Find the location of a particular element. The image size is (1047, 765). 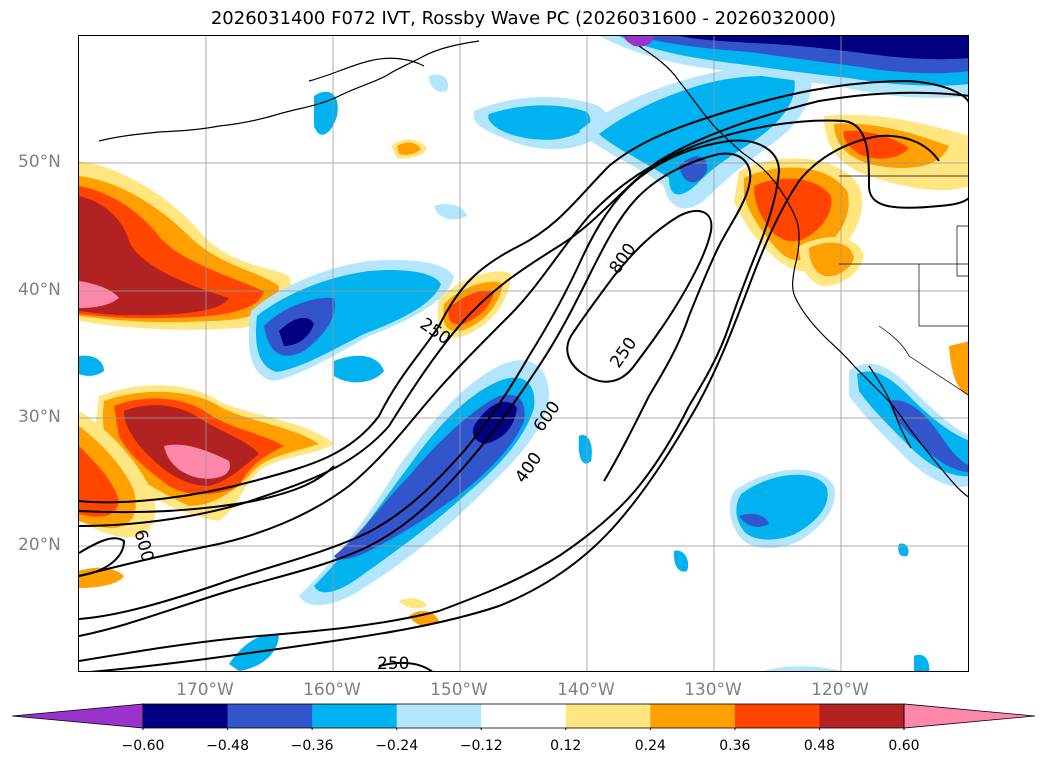

colorbar-outline is located at coordinates (523, 716).